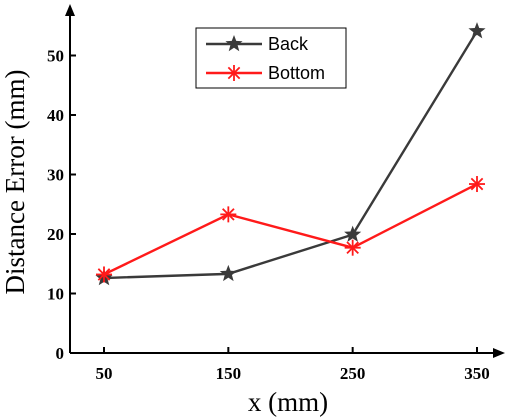  Describe the element at coordinates (55, 294) in the screenshot. I see `y-tick-label: 10` at that location.